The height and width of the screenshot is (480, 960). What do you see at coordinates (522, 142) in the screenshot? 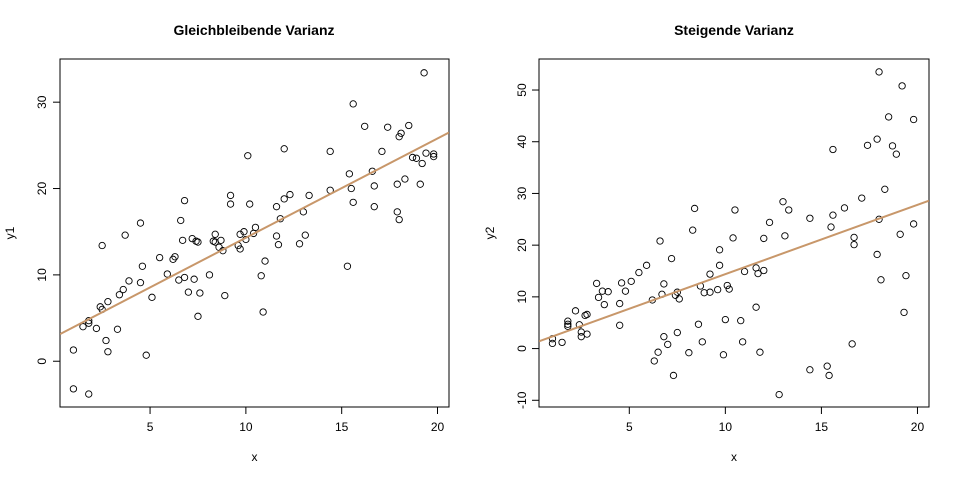
I see `y-tick-label: 40` at bounding box center [522, 142].